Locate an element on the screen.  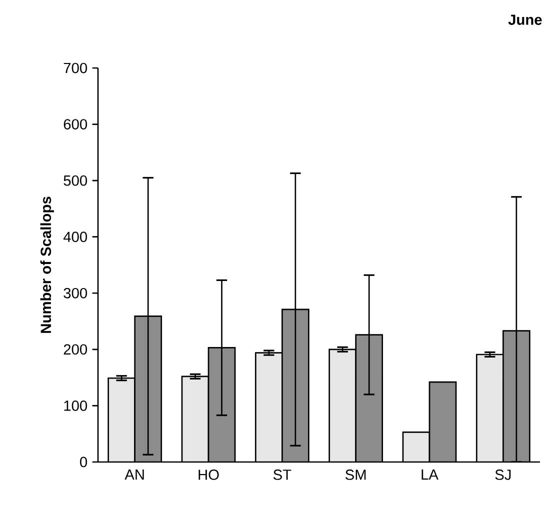
y-tick-label: 100 is located at coordinates (76, 405).